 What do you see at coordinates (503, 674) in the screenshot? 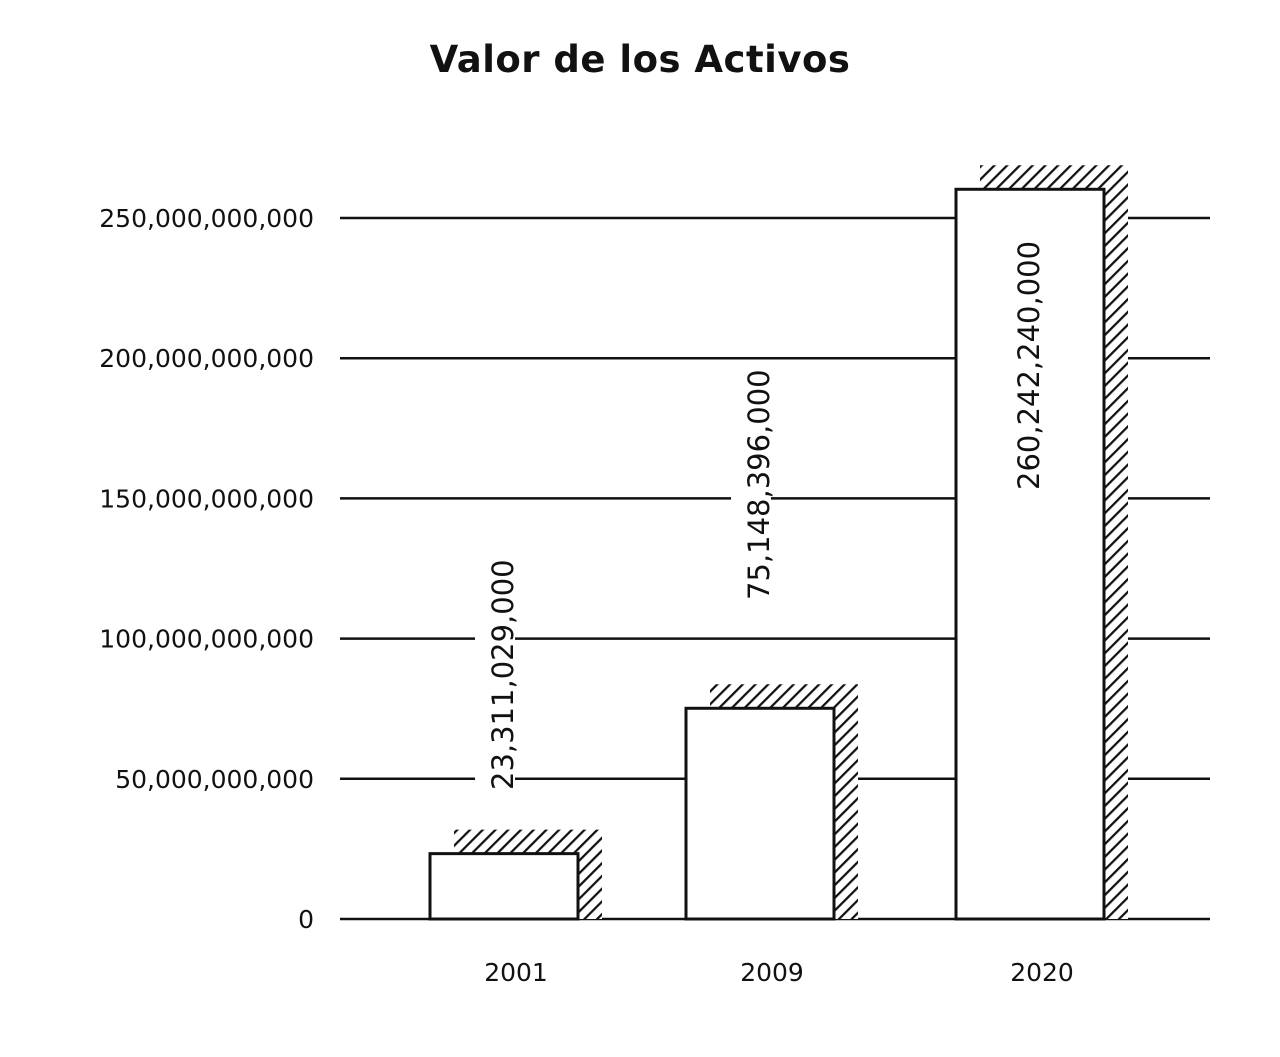
I see `value-label: 23,311,029,000` at bounding box center [503, 674].